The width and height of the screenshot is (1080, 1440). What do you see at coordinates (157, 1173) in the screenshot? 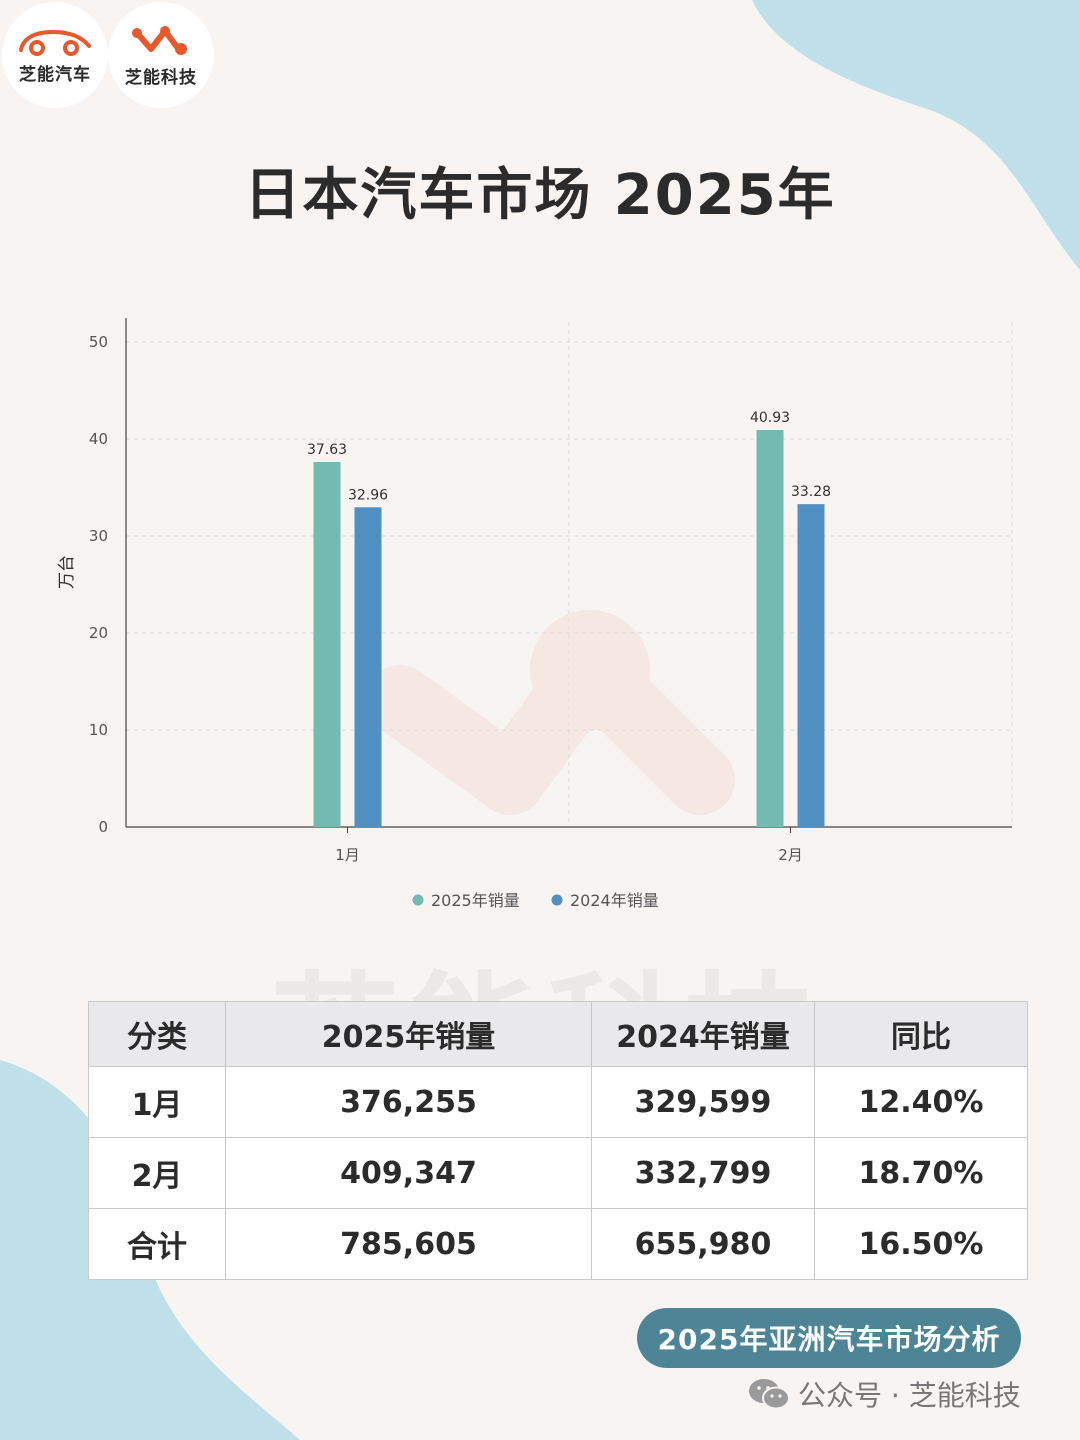
I see `row-label: 2月` at bounding box center [157, 1173].